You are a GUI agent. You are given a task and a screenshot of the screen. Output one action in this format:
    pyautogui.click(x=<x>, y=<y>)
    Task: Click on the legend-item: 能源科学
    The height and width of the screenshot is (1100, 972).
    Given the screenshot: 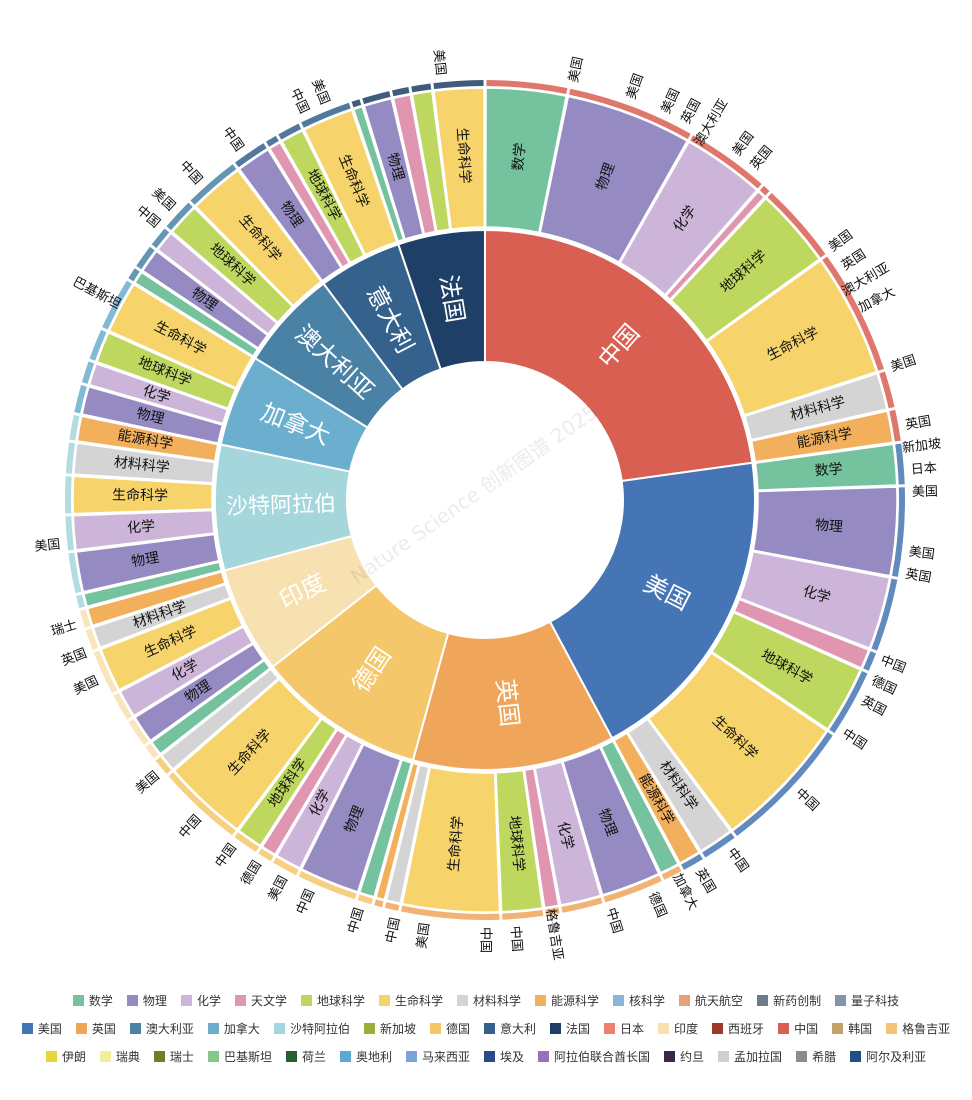 What is the action you would take?
    pyautogui.click(x=567, y=1000)
    